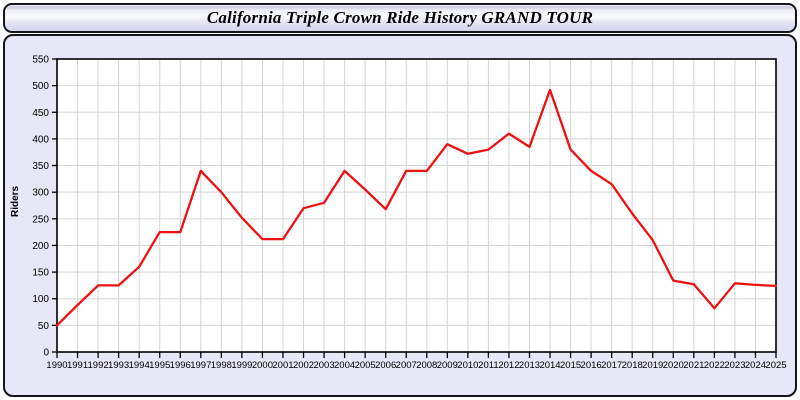 The width and height of the screenshot is (800, 400). Describe the element at coordinates (693, 365) in the screenshot. I see `svg-text: 2021` at that location.